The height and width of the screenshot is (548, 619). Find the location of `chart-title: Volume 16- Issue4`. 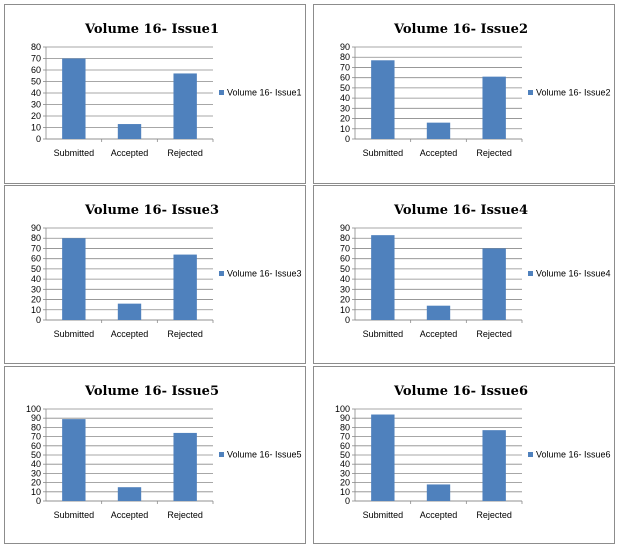

chart-title: Volume 16- Issue4 is located at coordinates (460, 210).